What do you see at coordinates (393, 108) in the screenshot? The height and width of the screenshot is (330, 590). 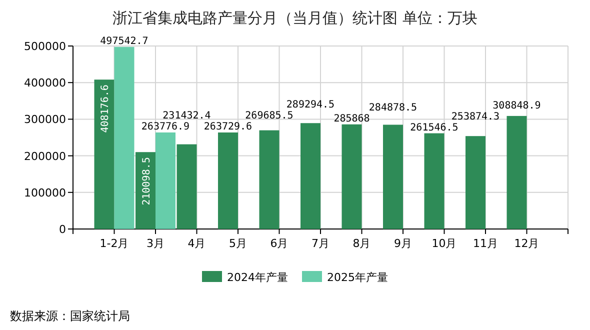 I see `data-label: 284878.5` at bounding box center [393, 108].